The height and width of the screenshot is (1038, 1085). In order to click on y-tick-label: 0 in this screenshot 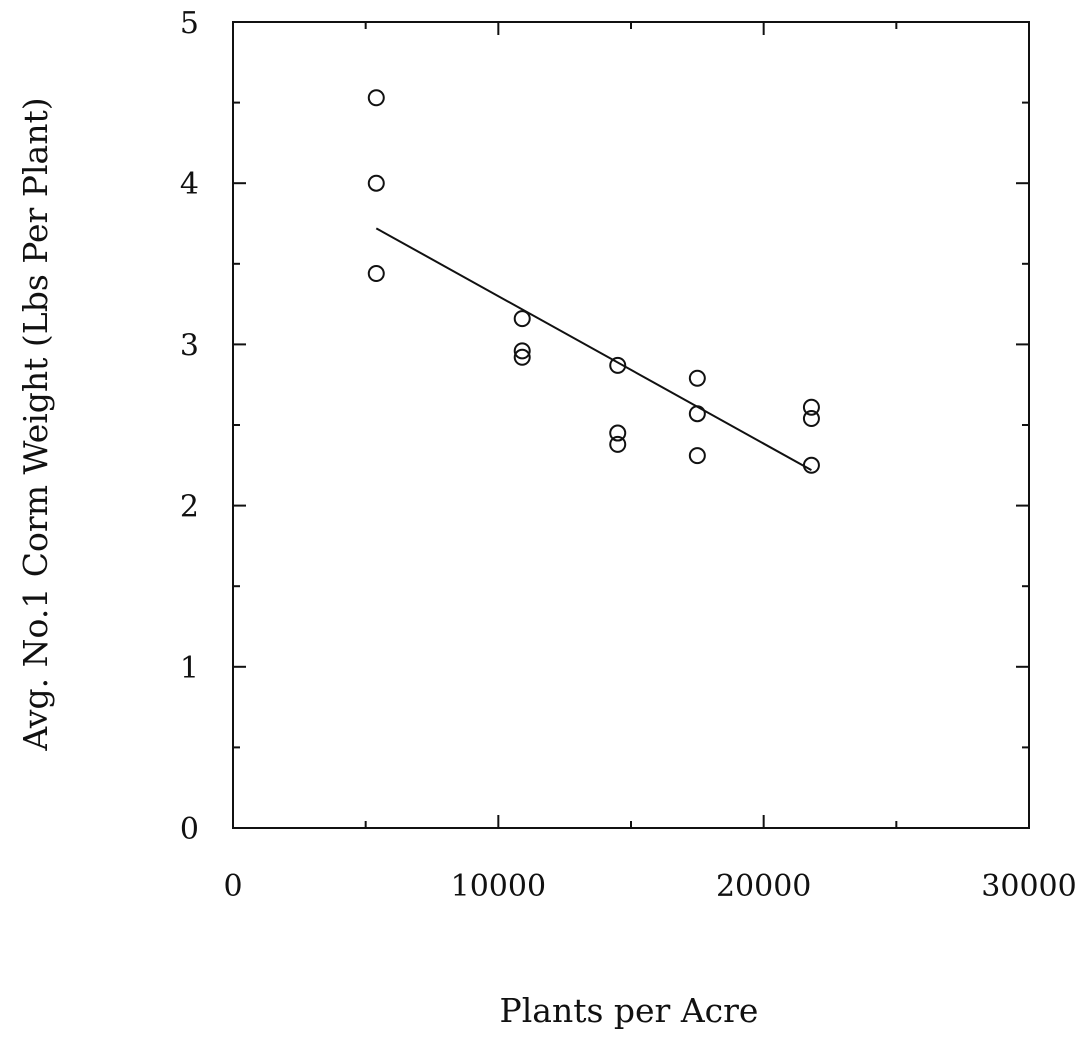, I will do `click(189, 829)`.